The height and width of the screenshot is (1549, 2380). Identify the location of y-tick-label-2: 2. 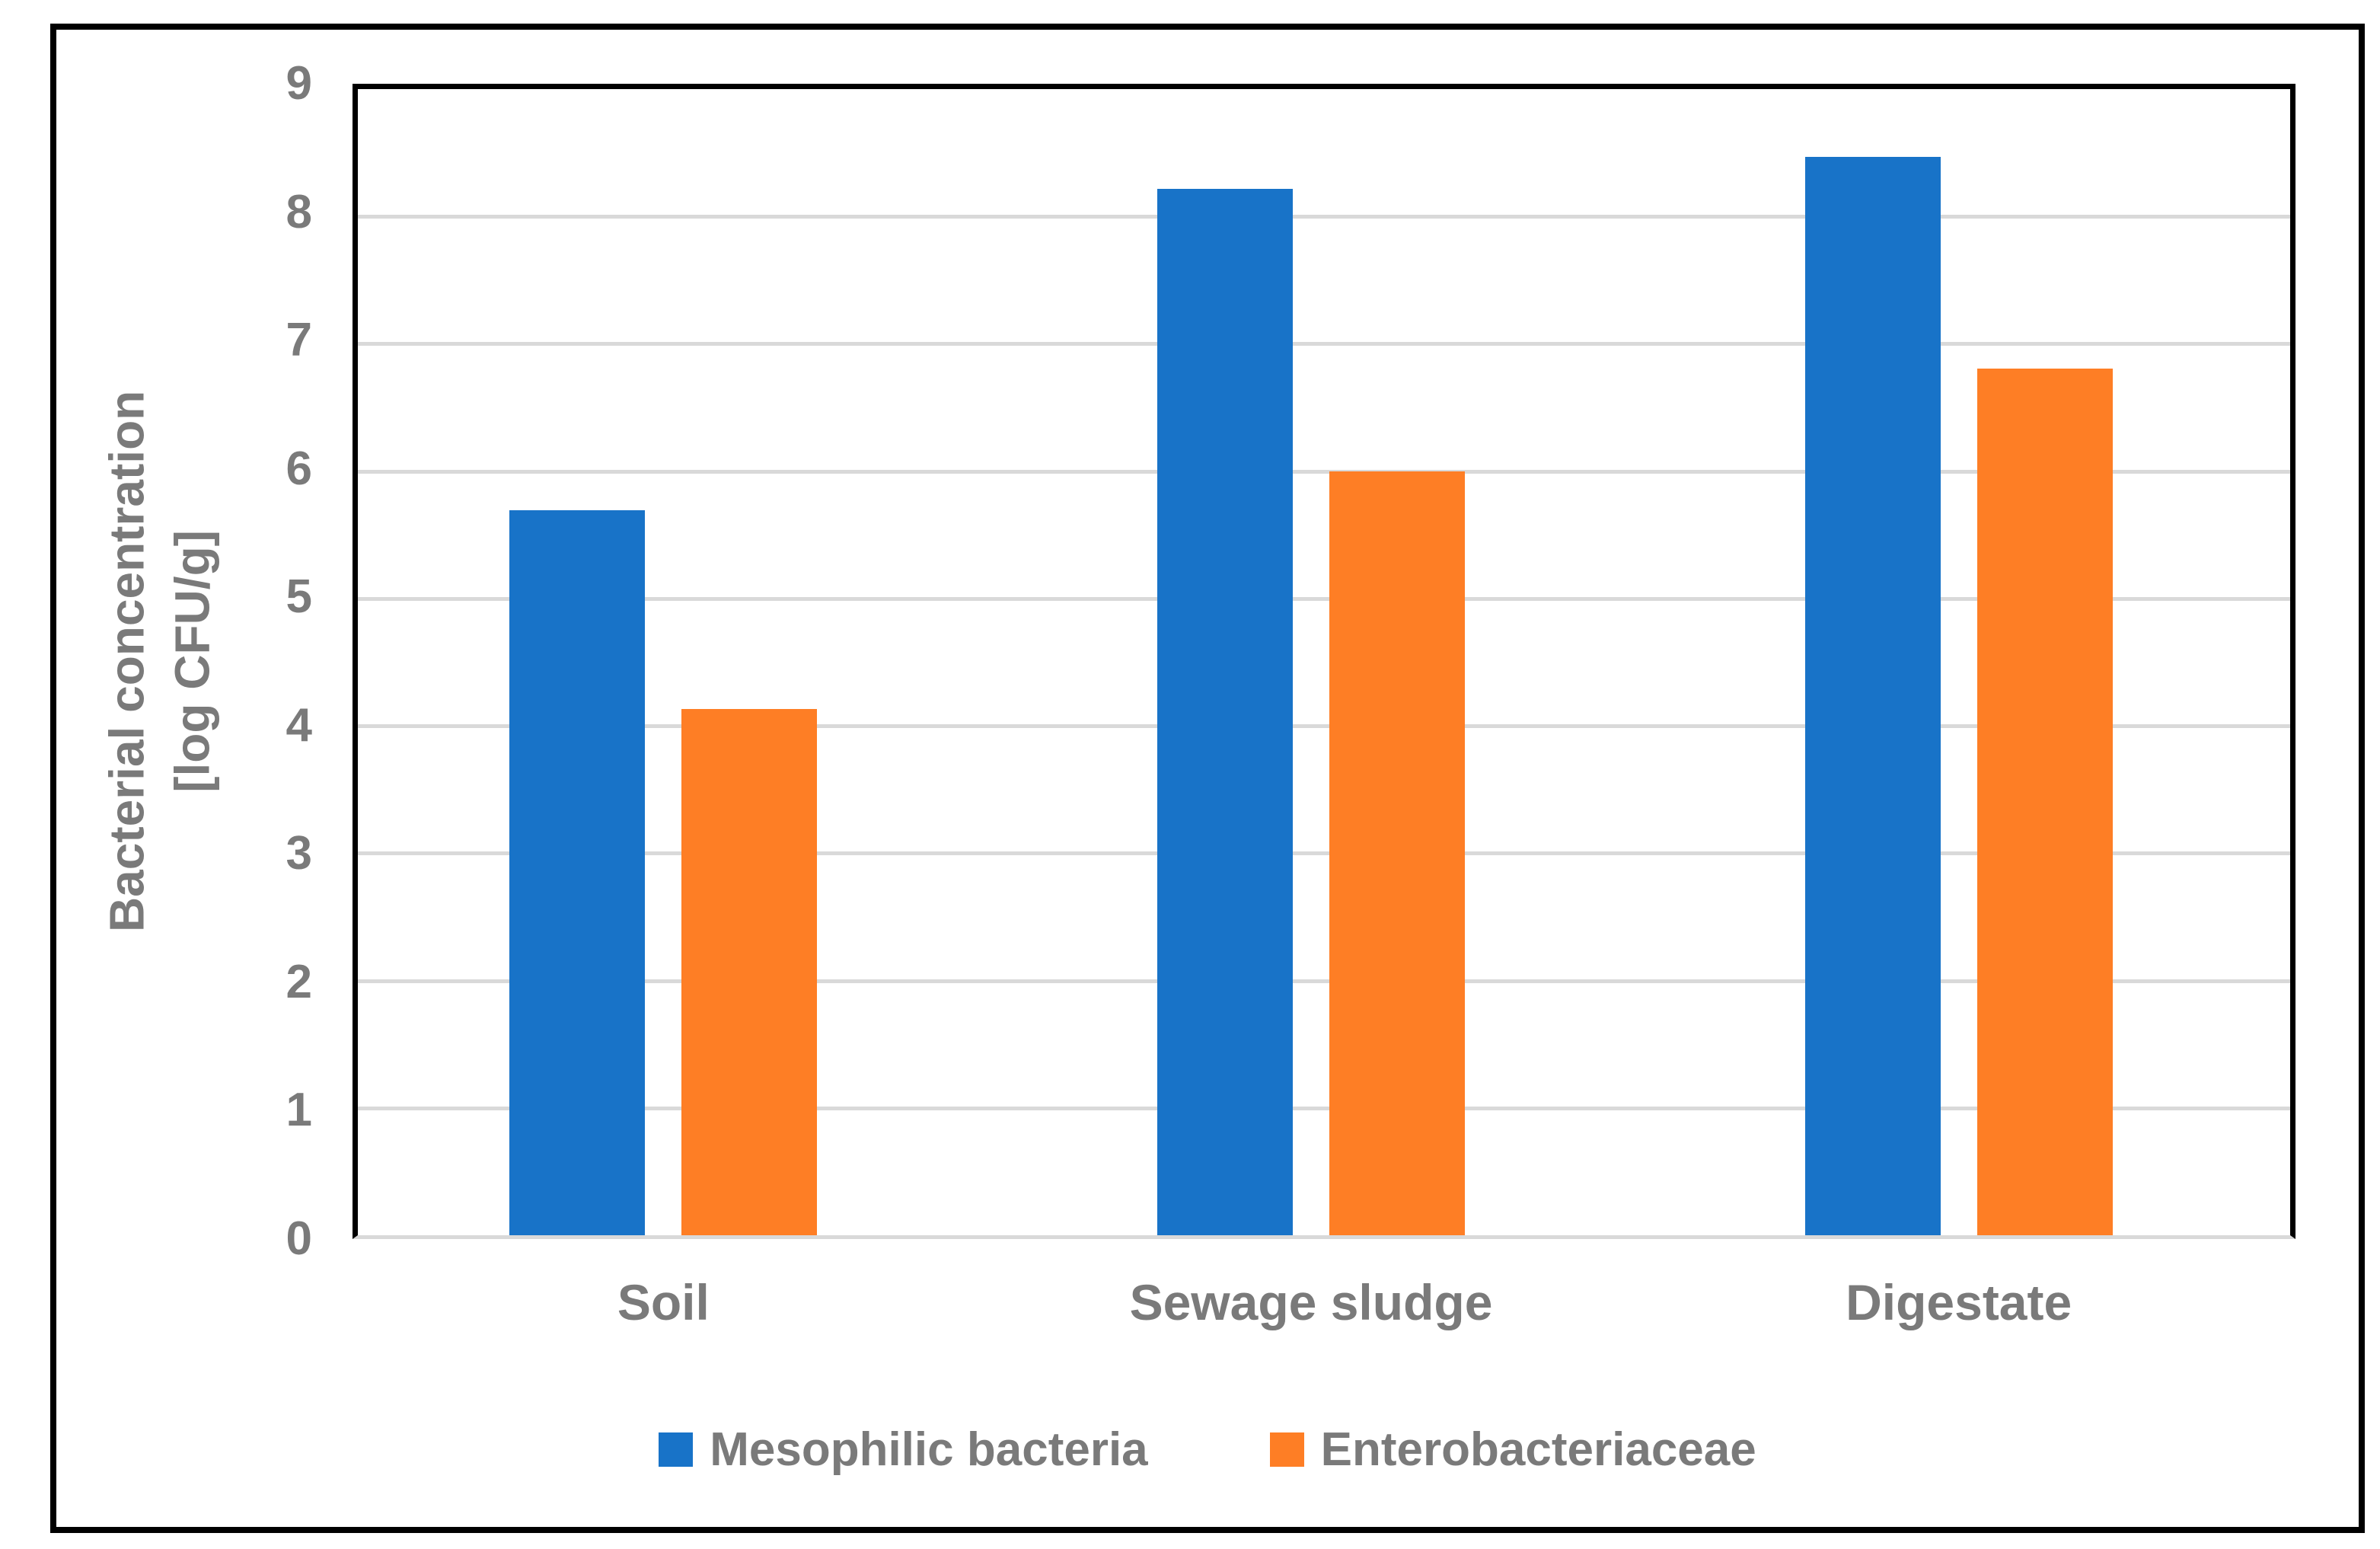
(299, 981).